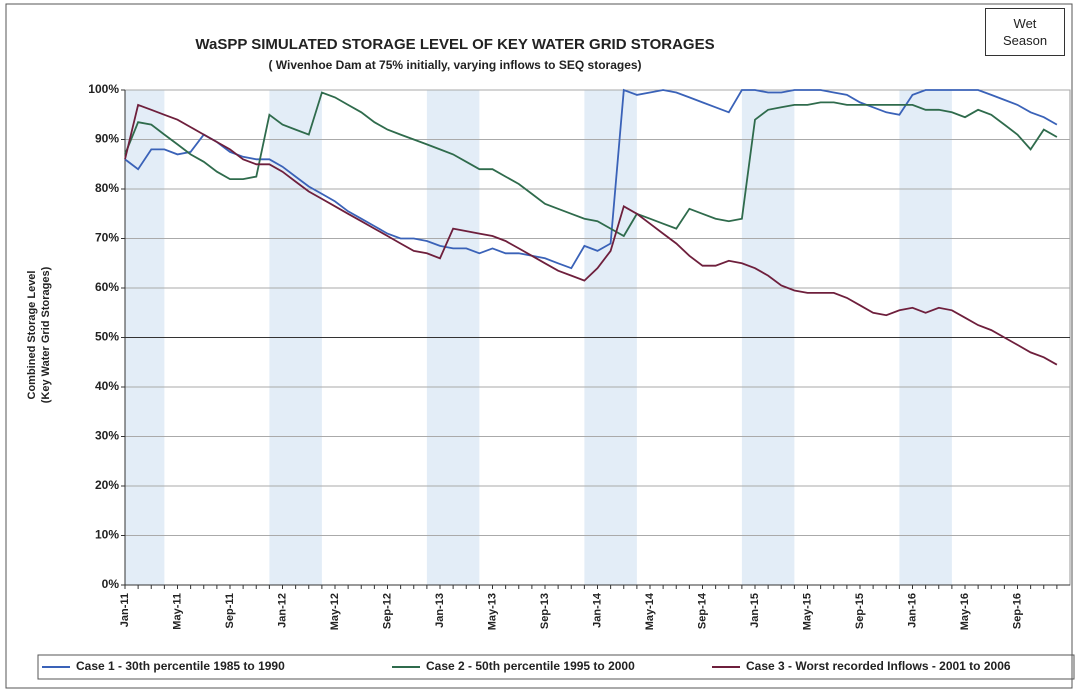 This screenshot has width=1078, height=693. What do you see at coordinates (107, 436) in the screenshot?
I see `y-tick-label: 30%` at bounding box center [107, 436].